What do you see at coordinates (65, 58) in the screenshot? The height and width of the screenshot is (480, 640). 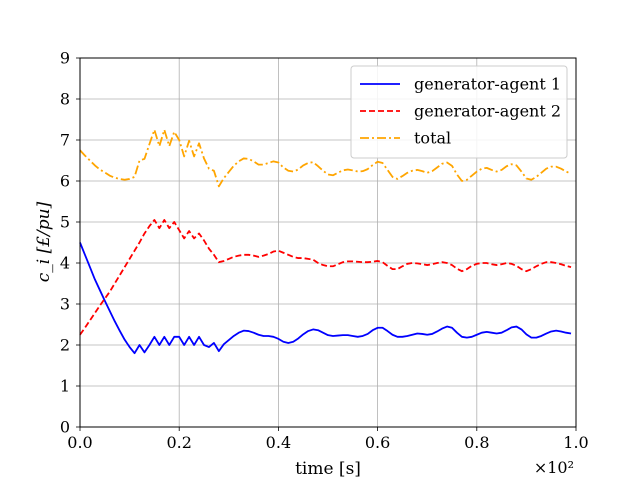 I see `y-tick-label: 9` at bounding box center [65, 58].